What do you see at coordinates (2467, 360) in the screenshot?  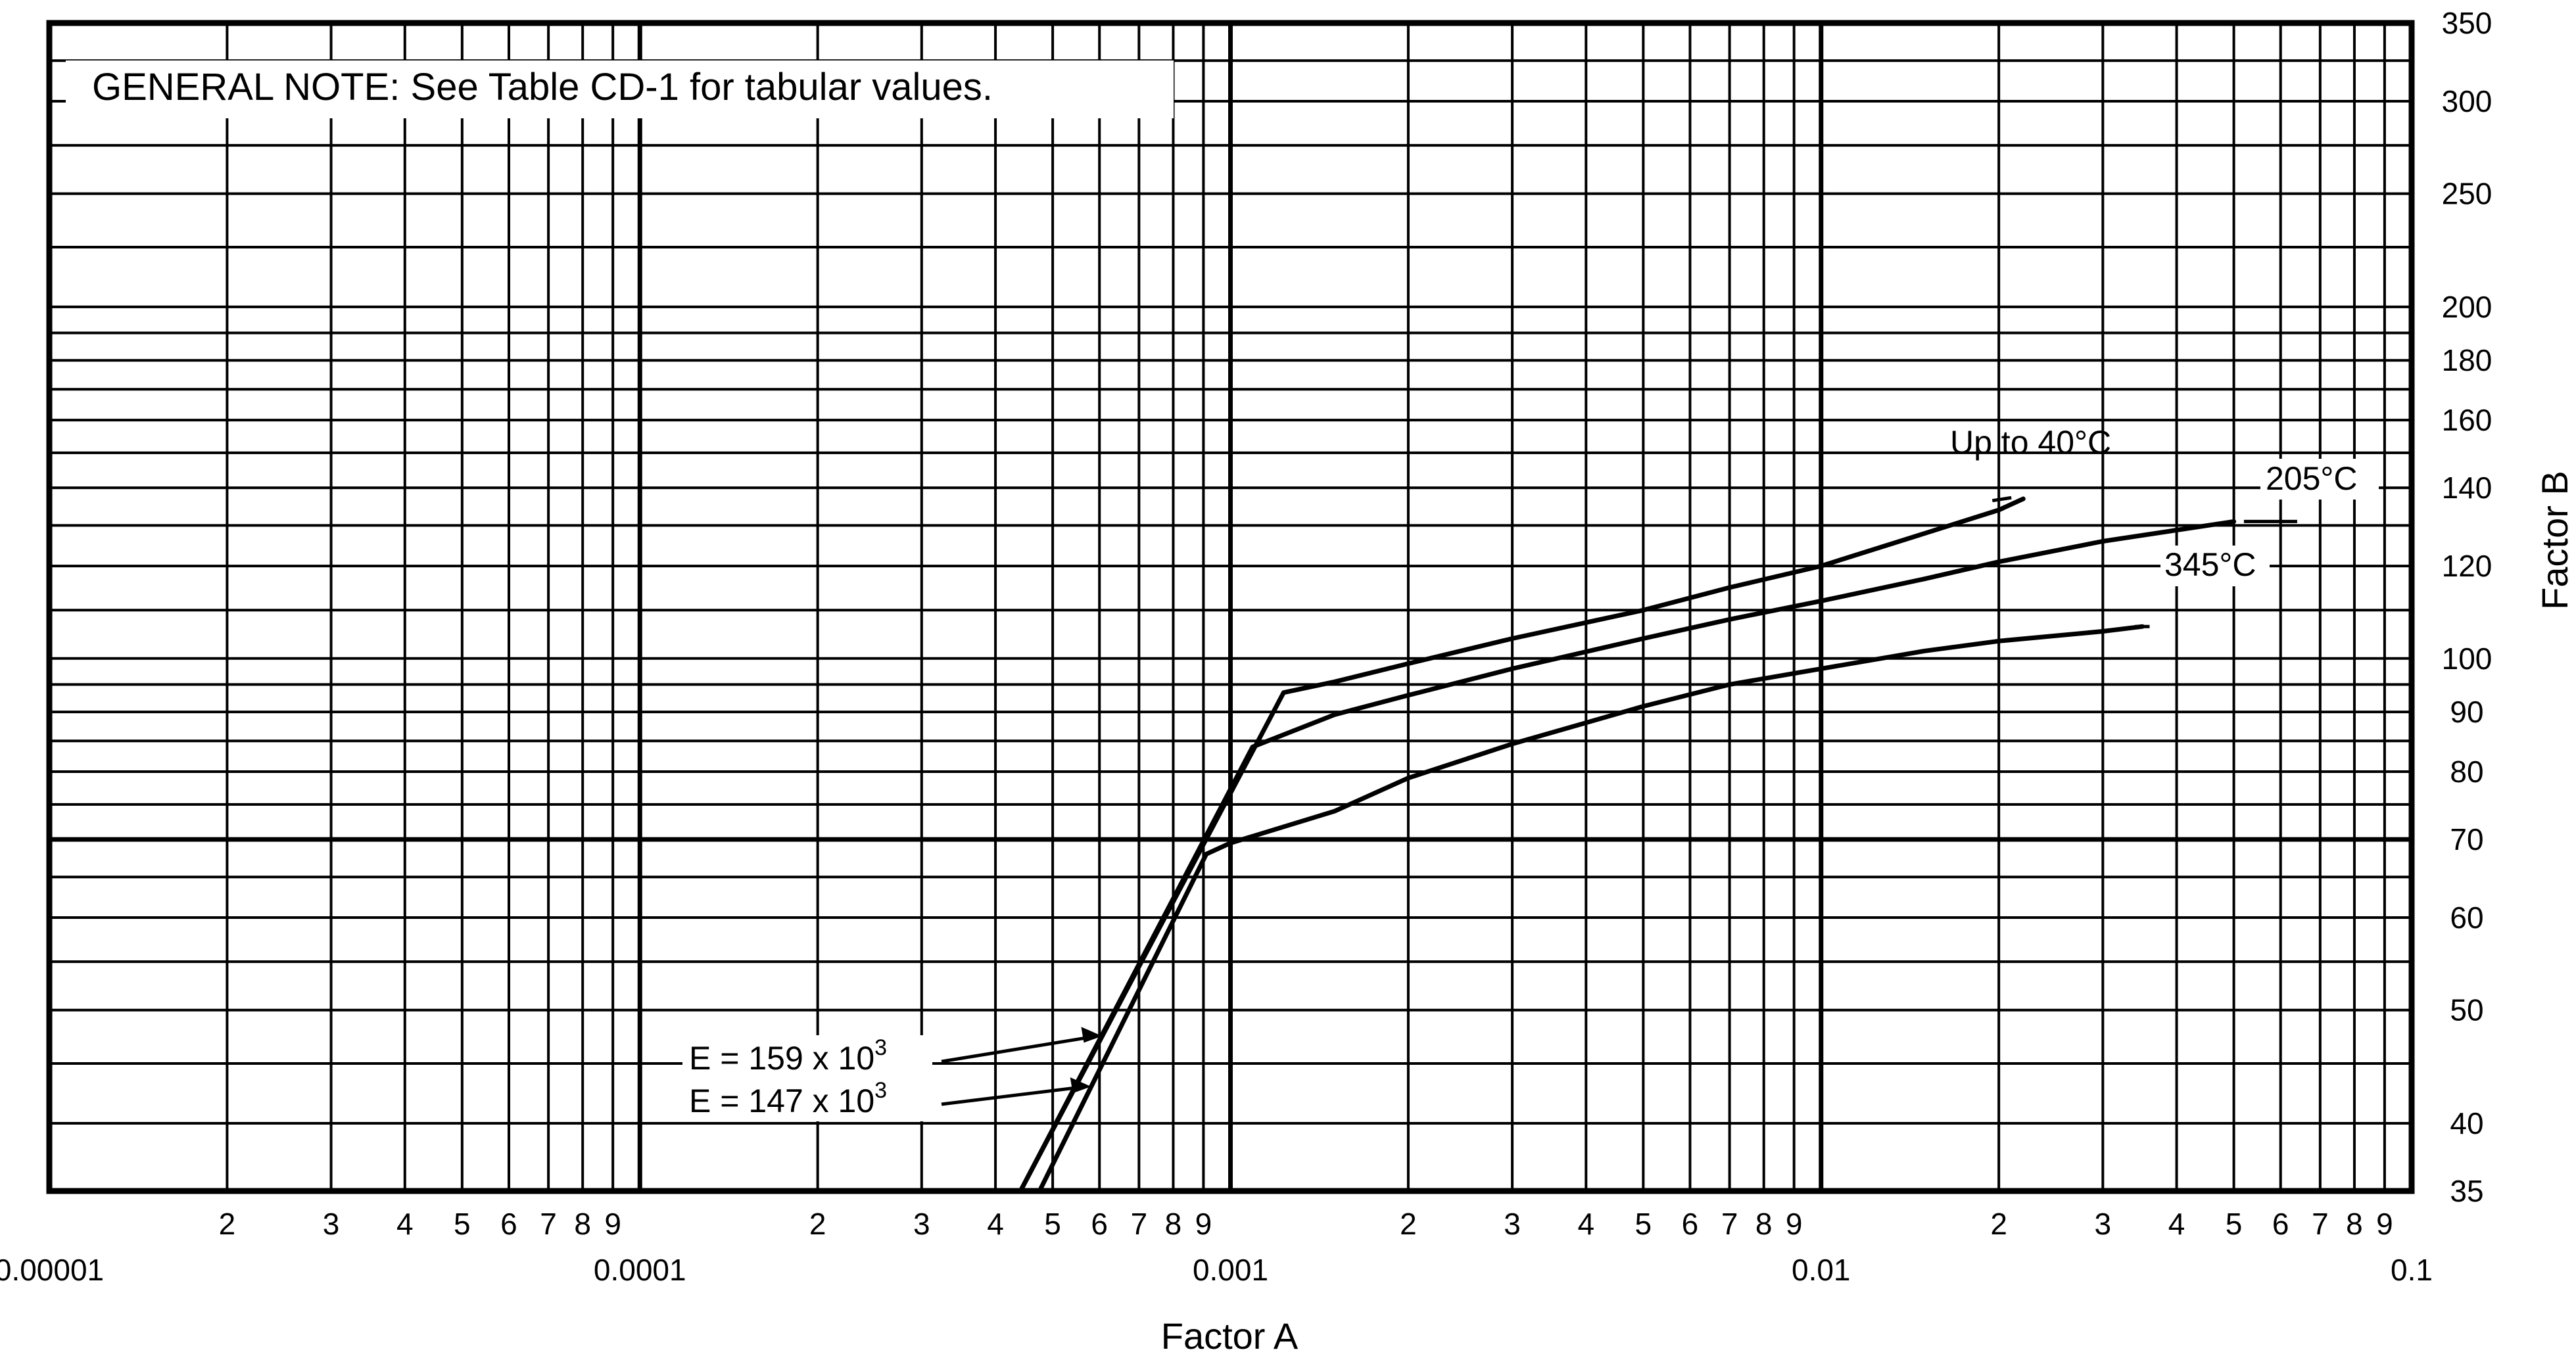 I see `y-tick-label: 180` at bounding box center [2467, 360].